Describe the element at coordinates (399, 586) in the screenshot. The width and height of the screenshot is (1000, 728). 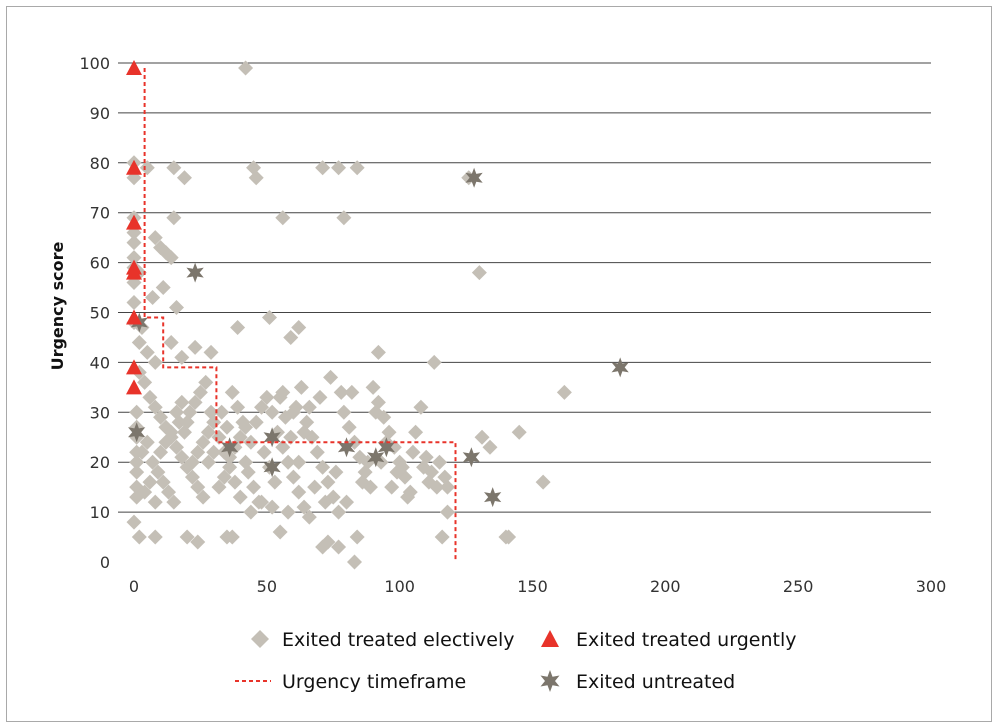
I see `x-tick-label: 100` at that location.